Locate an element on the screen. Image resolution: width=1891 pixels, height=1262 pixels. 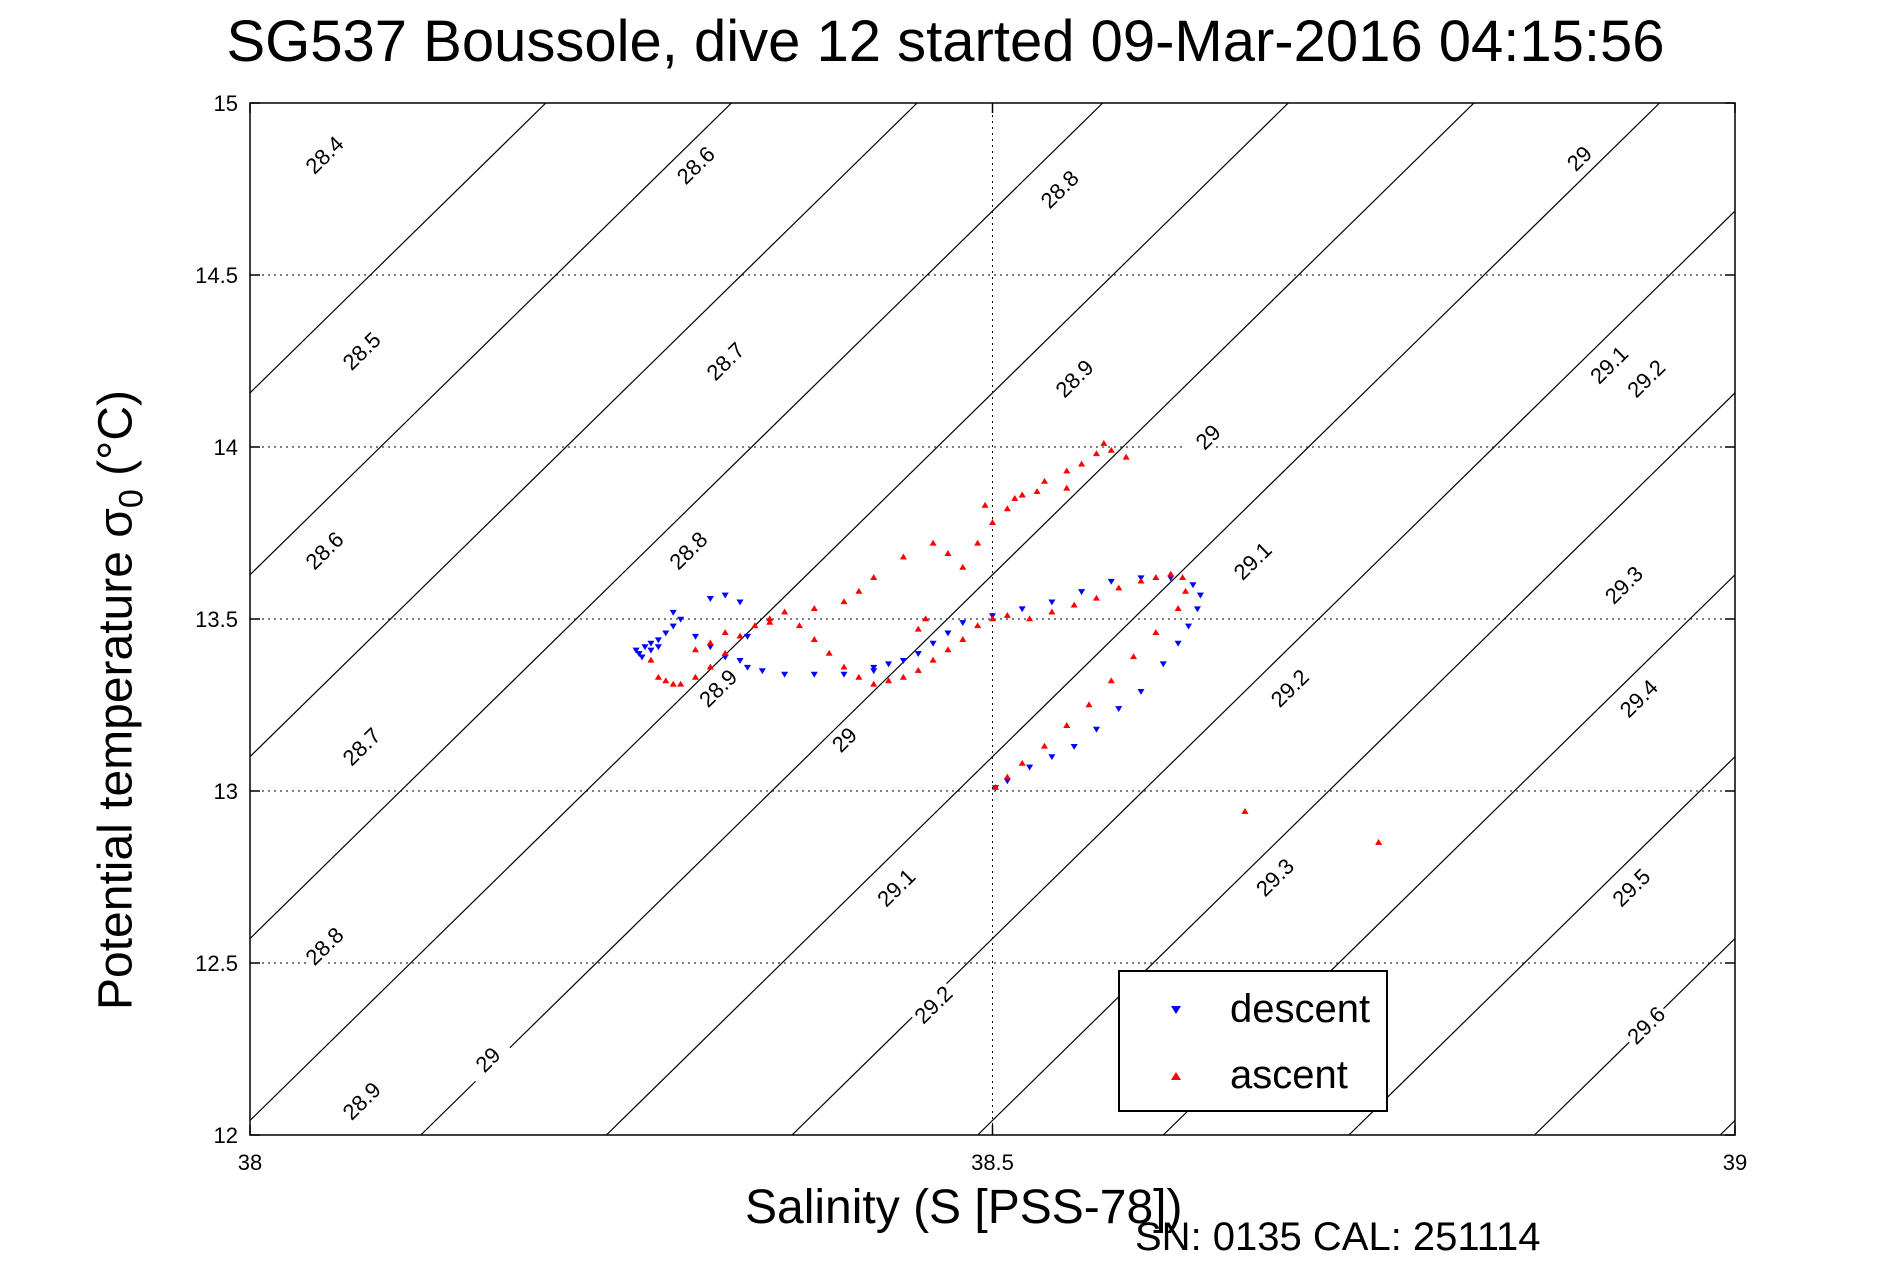
x-axis-label: Salinity (S [PSS-78]) is located at coordinates (964, 1207).